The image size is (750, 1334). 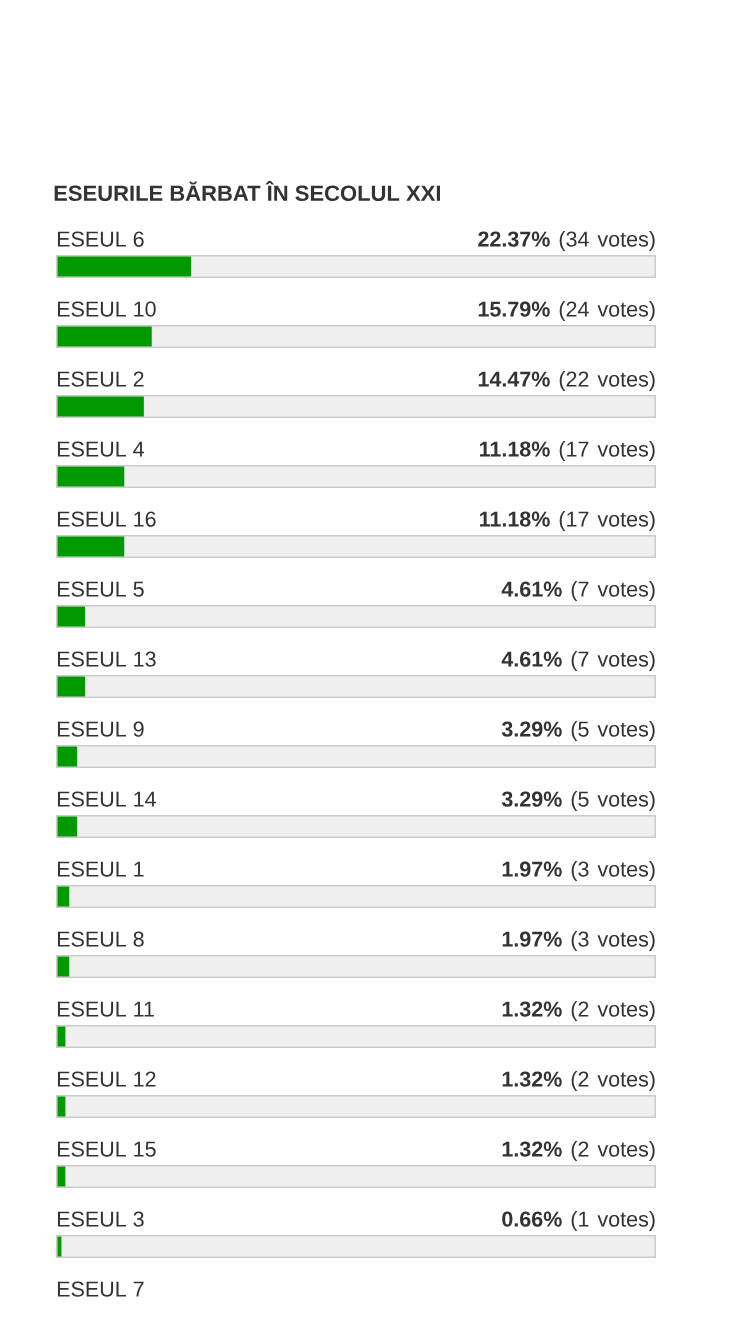 I want to click on data-label: 0.66% (1 votes), so click(x=578, y=1220).